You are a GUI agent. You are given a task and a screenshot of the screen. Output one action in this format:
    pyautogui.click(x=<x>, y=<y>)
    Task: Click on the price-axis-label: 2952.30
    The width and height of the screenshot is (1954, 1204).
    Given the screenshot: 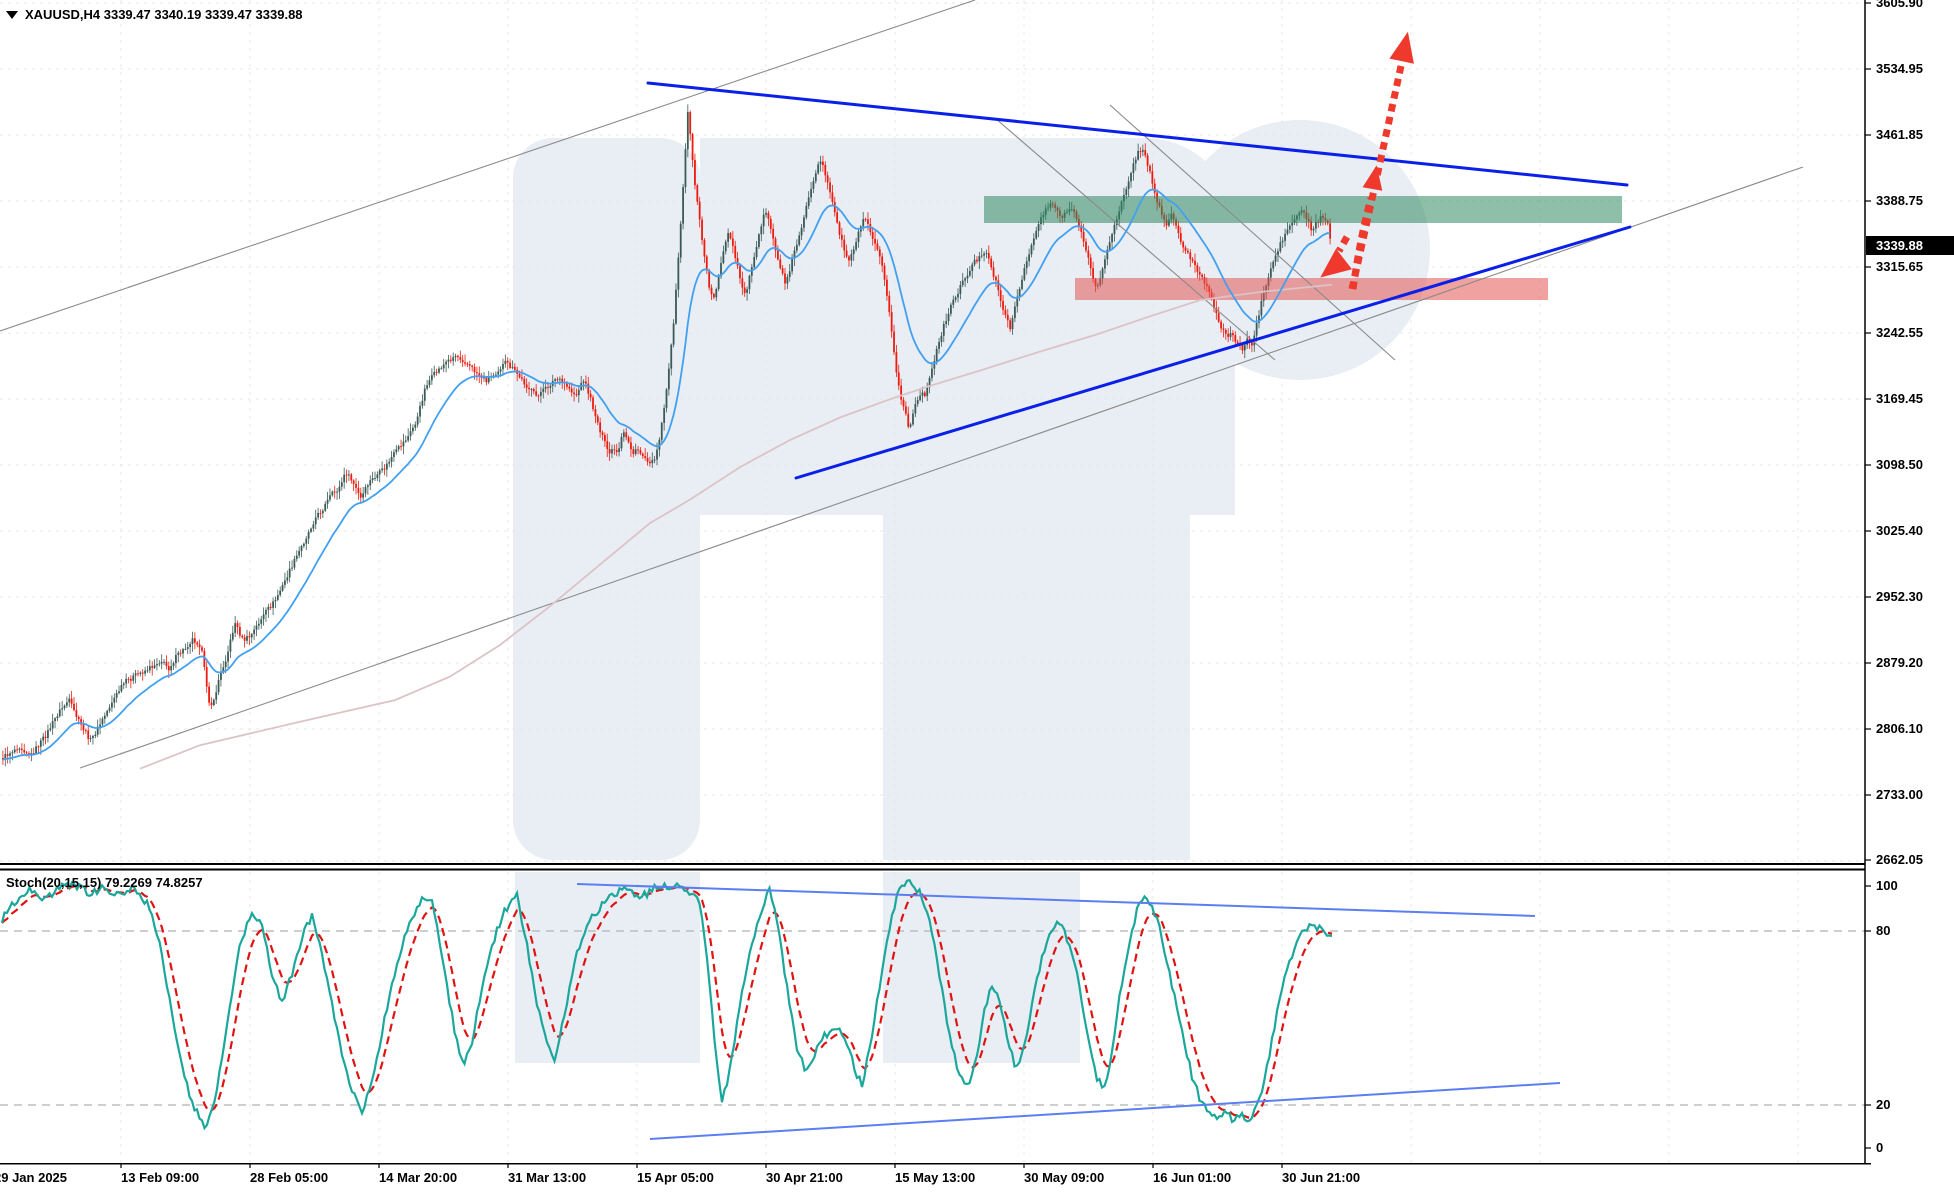 What is the action you would take?
    pyautogui.click(x=1899, y=596)
    